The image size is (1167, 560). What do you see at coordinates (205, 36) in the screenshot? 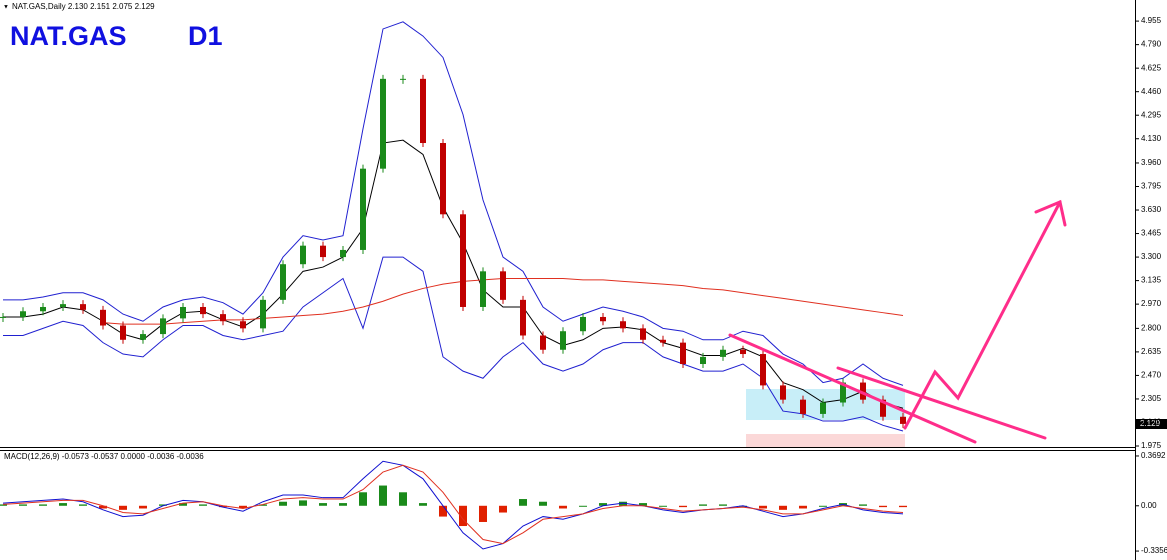
I see `period-title: D1` at bounding box center [205, 36].